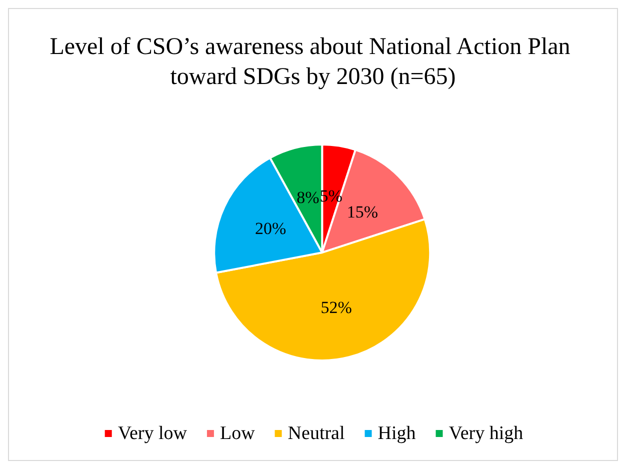  Describe the element at coordinates (336, 308) in the screenshot. I see `data-label: 52%` at that location.